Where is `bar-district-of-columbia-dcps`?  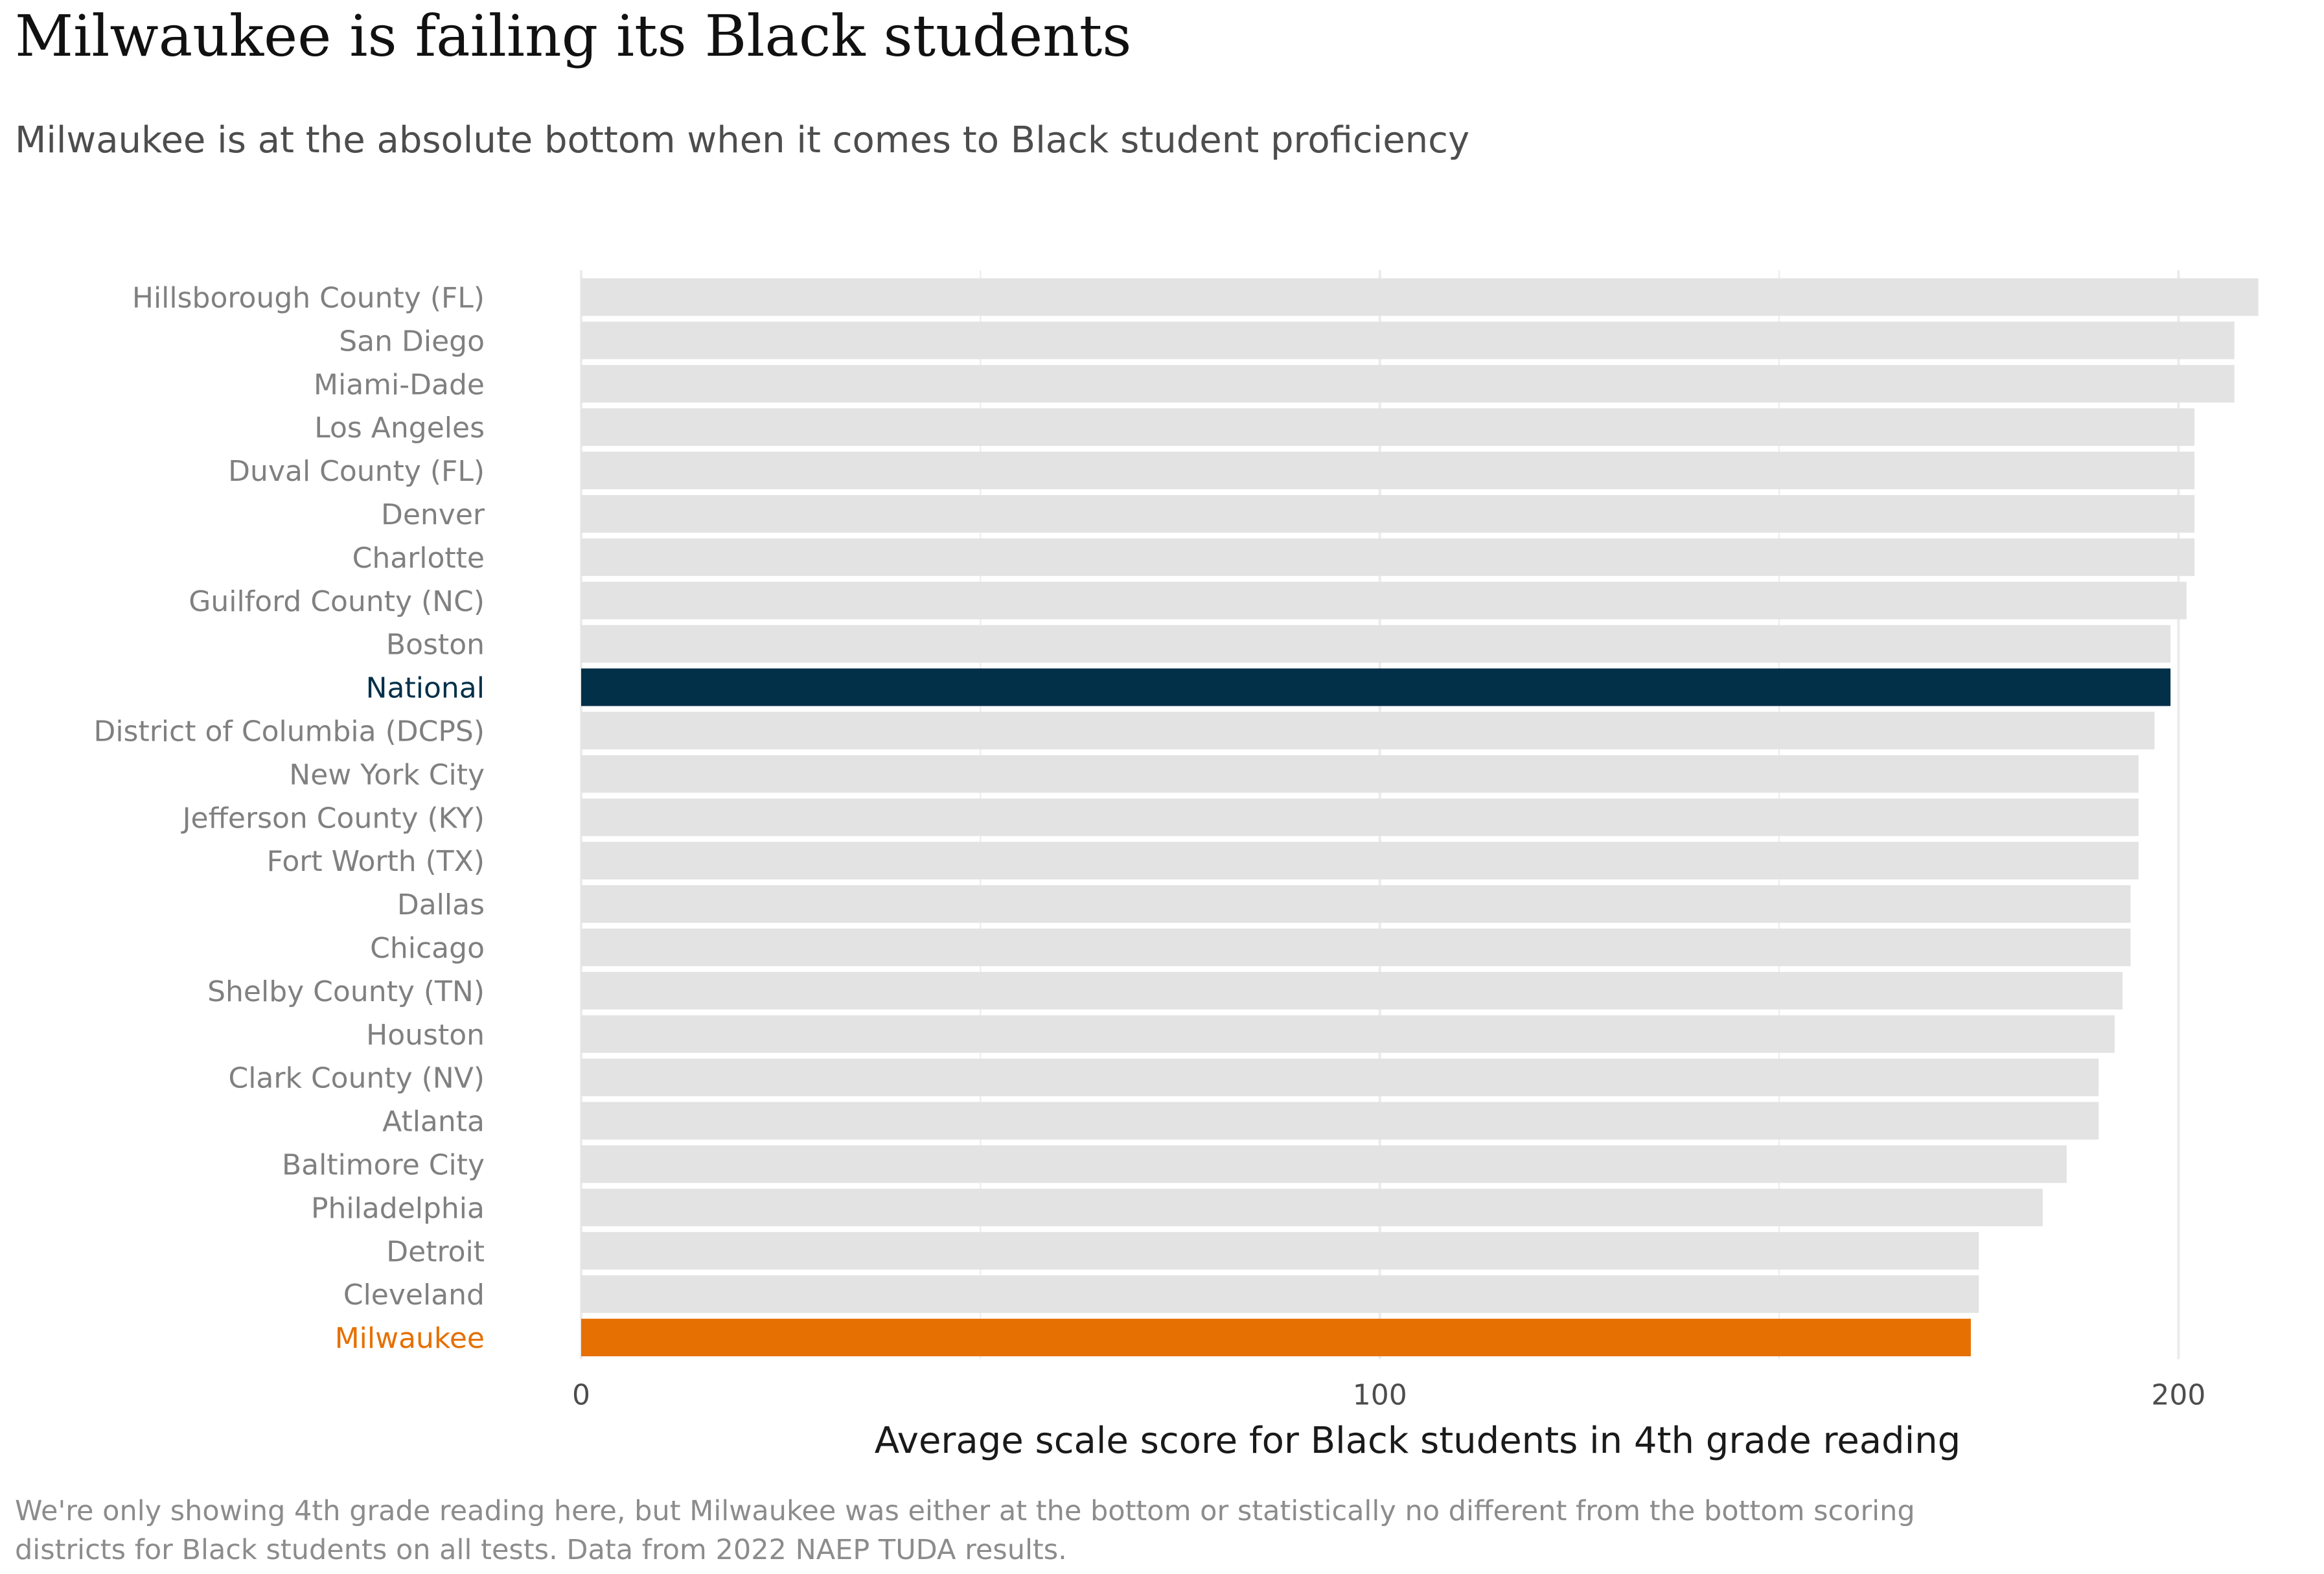
bar-district-of-columbia-dcps is located at coordinates (1368, 731).